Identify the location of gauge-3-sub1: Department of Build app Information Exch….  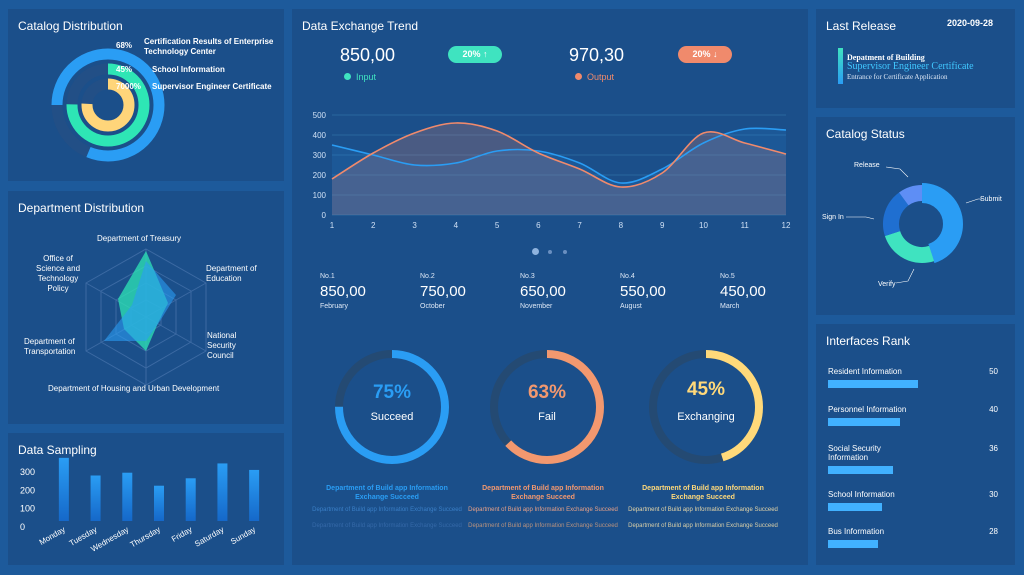
(703, 510).